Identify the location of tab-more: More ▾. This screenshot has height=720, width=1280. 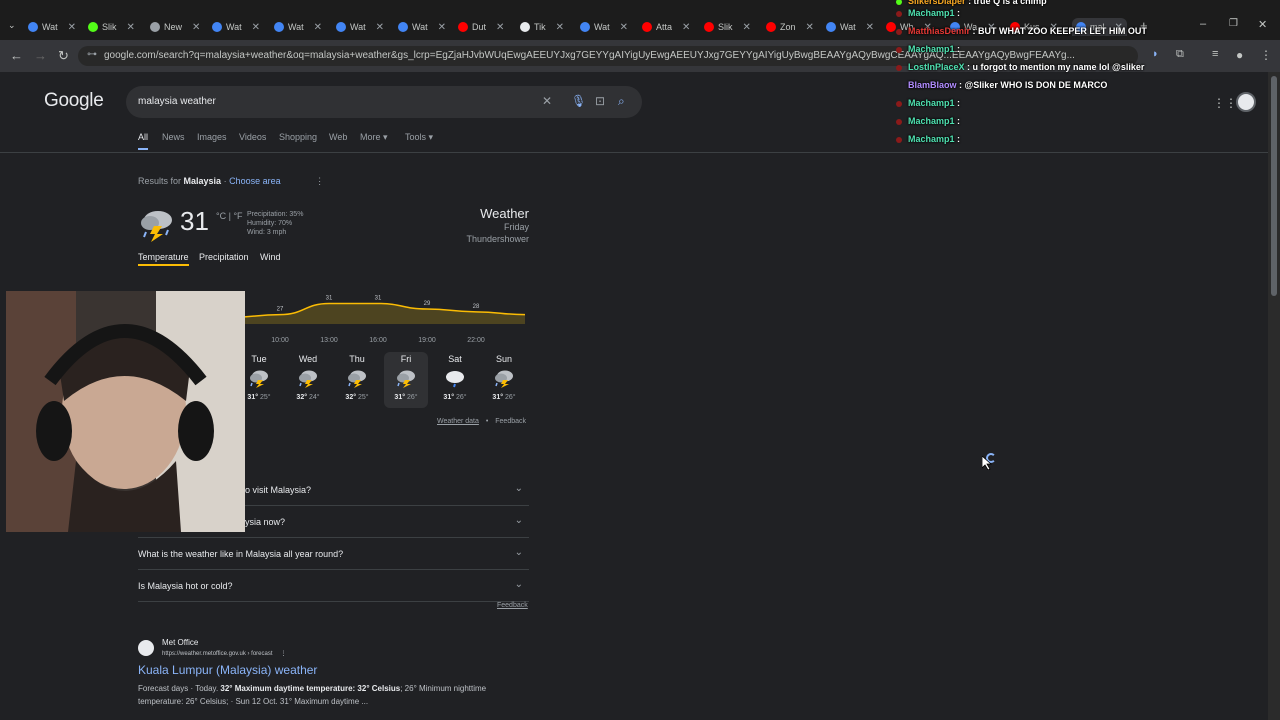
(374, 137).